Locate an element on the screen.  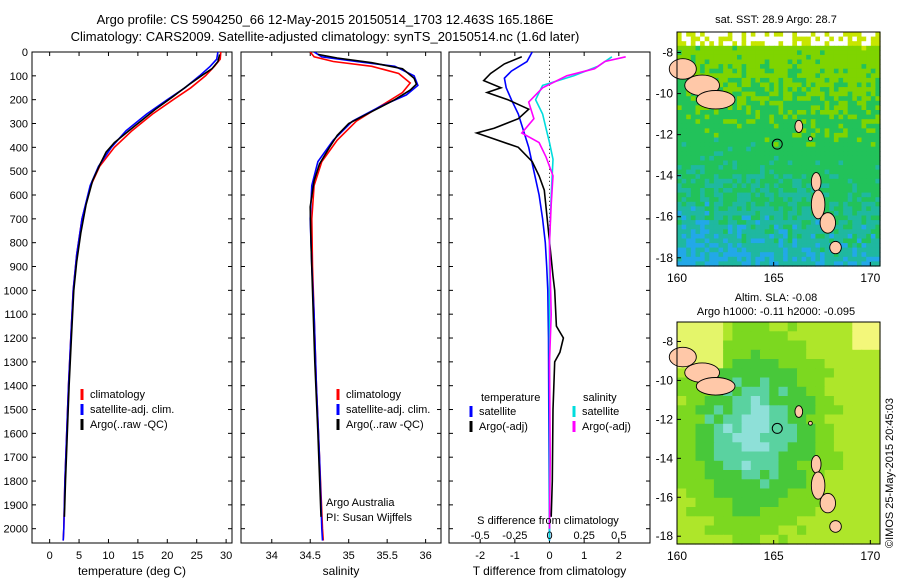
depth-tick-label: 300 is located at coordinates (19, 125).